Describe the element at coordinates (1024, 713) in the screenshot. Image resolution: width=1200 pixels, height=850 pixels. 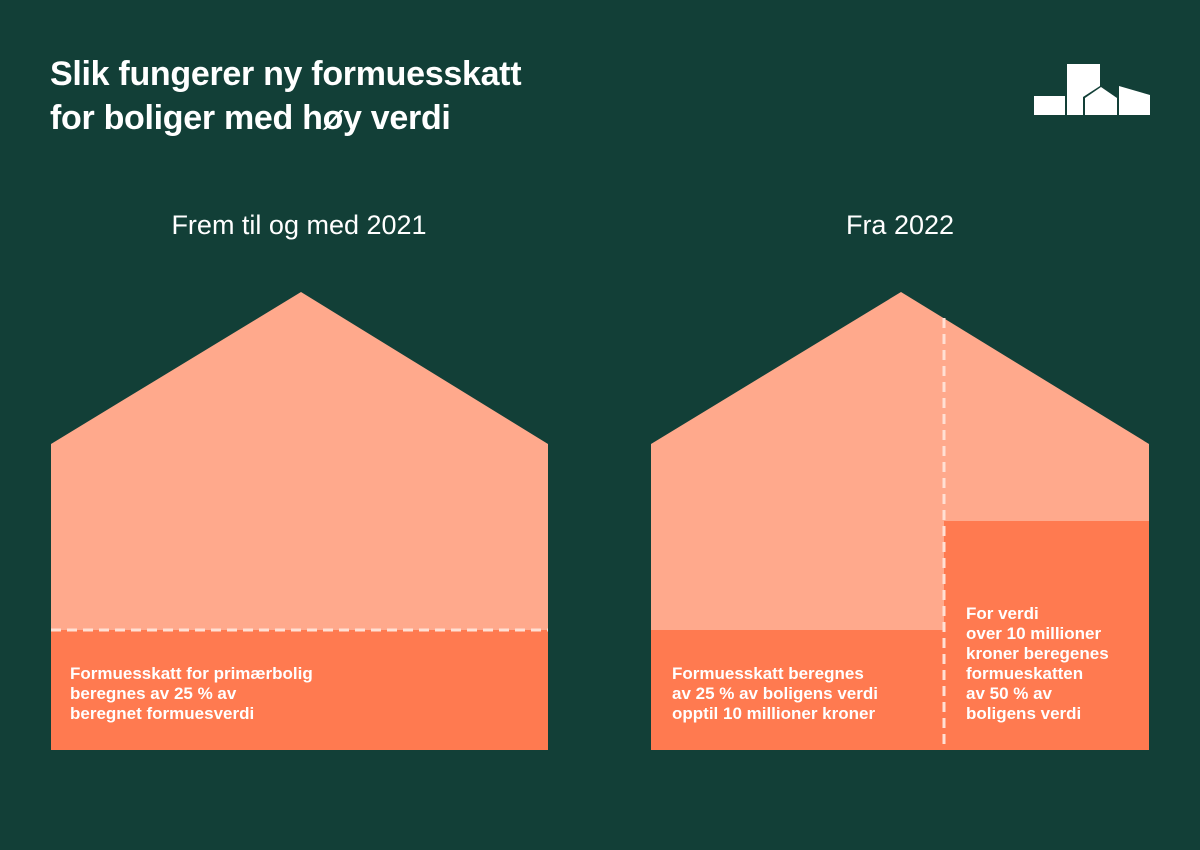
I see `text-line: boligens verdi` at that location.